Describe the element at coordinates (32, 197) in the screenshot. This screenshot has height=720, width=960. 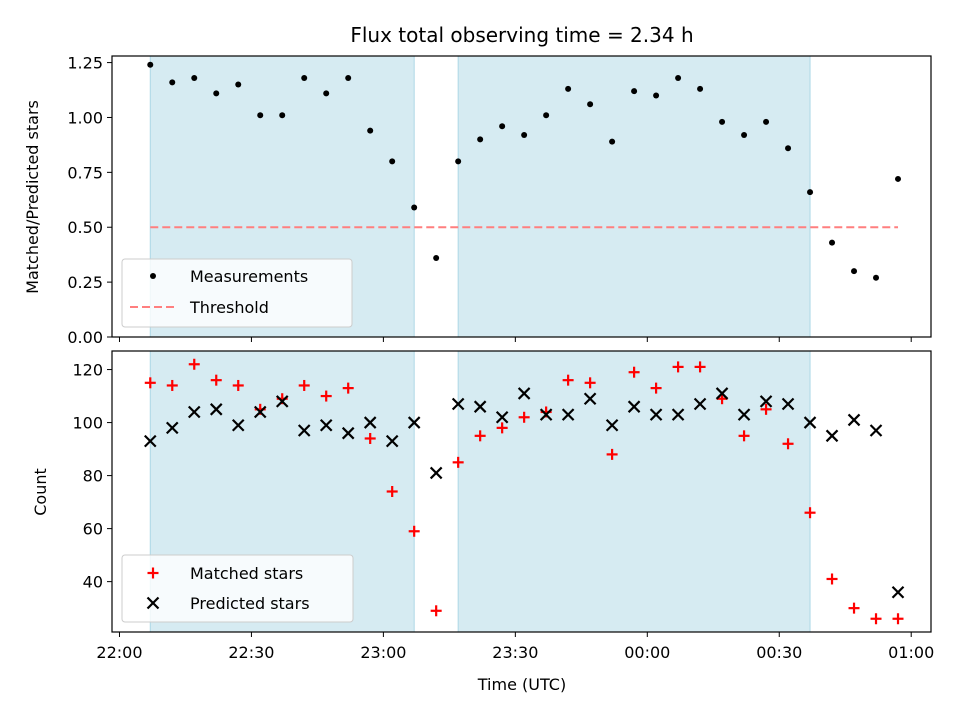
I see `top-y-axis-label: Matched/Predicted stars` at that location.